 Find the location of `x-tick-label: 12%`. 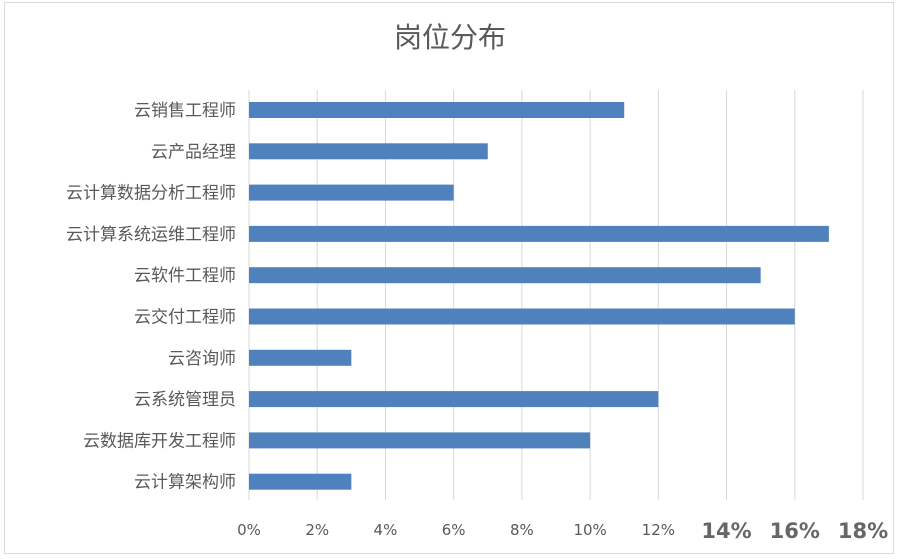

x-tick-label: 12% is located at coordinates (658, 530).